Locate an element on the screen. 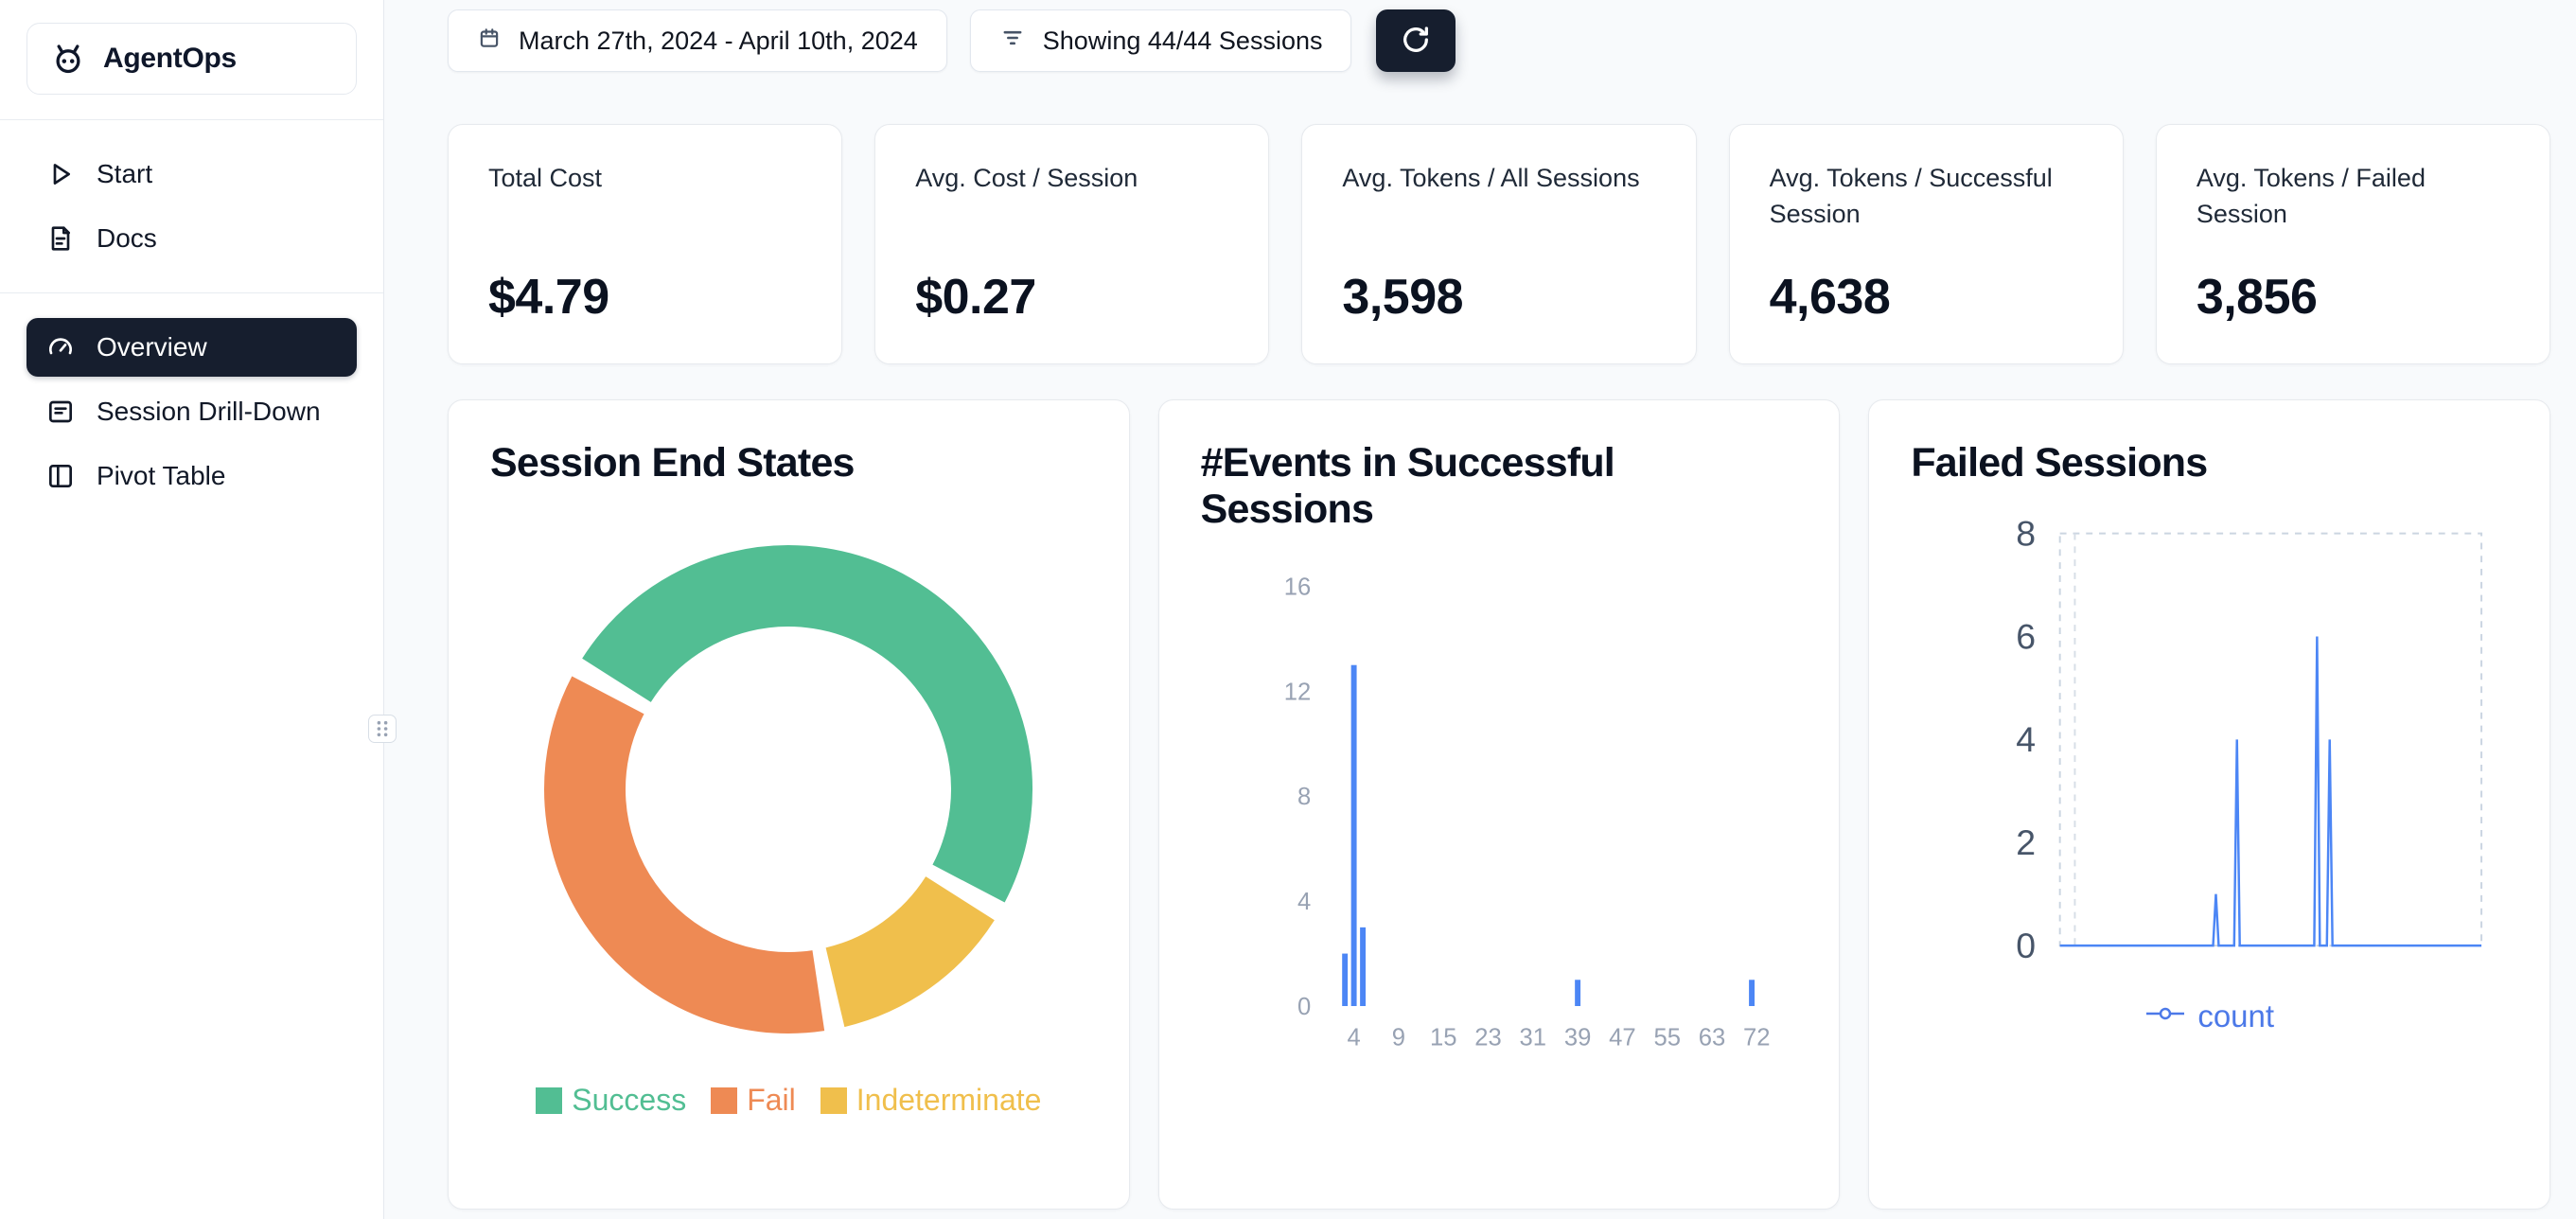 This screenshot has width=2576, height=1219. refresh-button is located at coordinates (1416, 40).